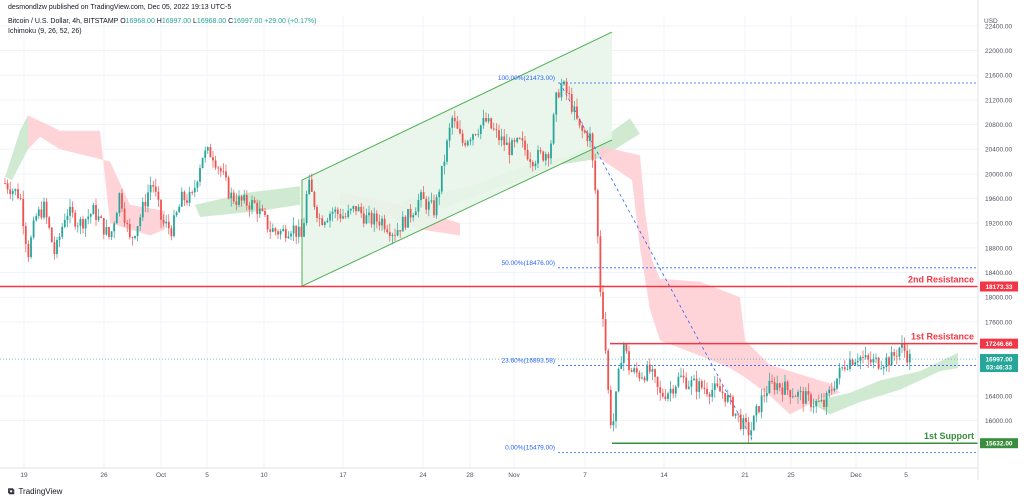 The height and width of the screenshot is (501, 1024). What do you see at coordinates (991, 21) in the screenshot?
I see `axis-currency: USD` at bounding box center [991, 21].